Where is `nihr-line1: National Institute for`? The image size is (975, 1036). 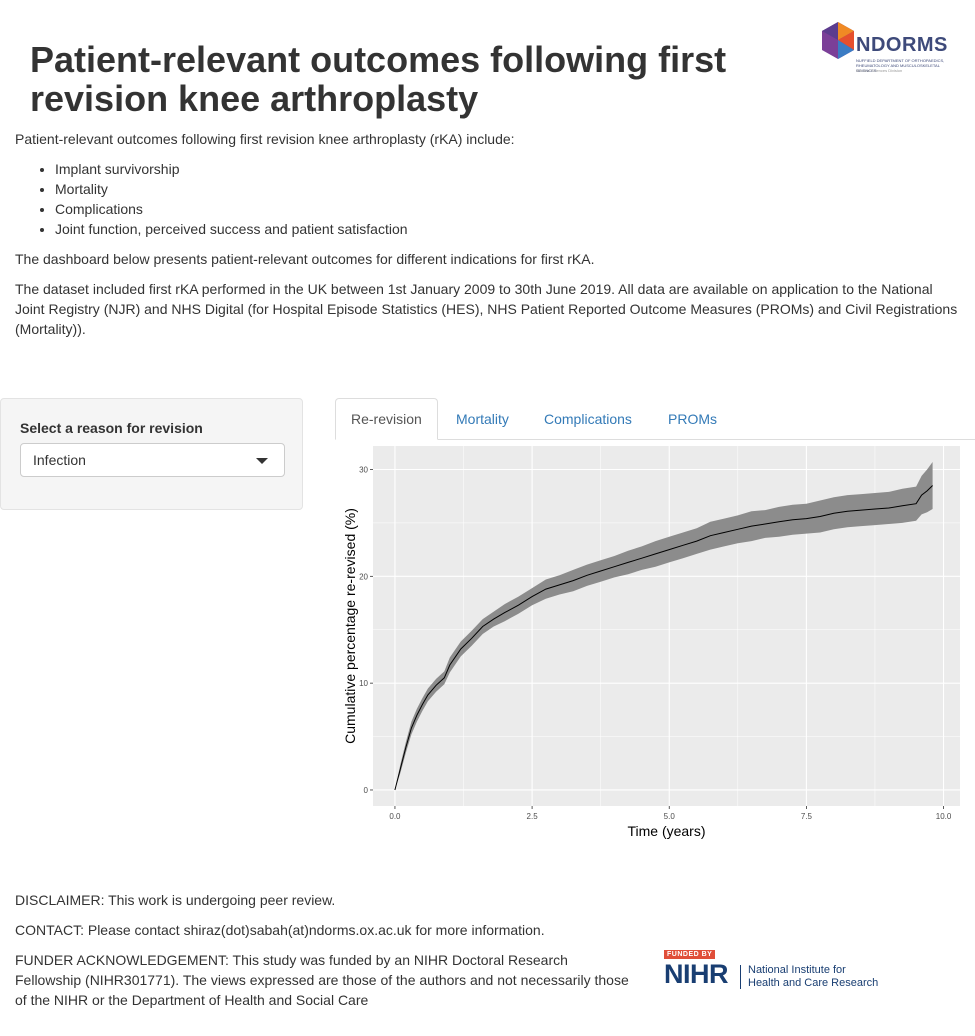
nihr-line1: National Institute for is located at coordinates (797, 970).